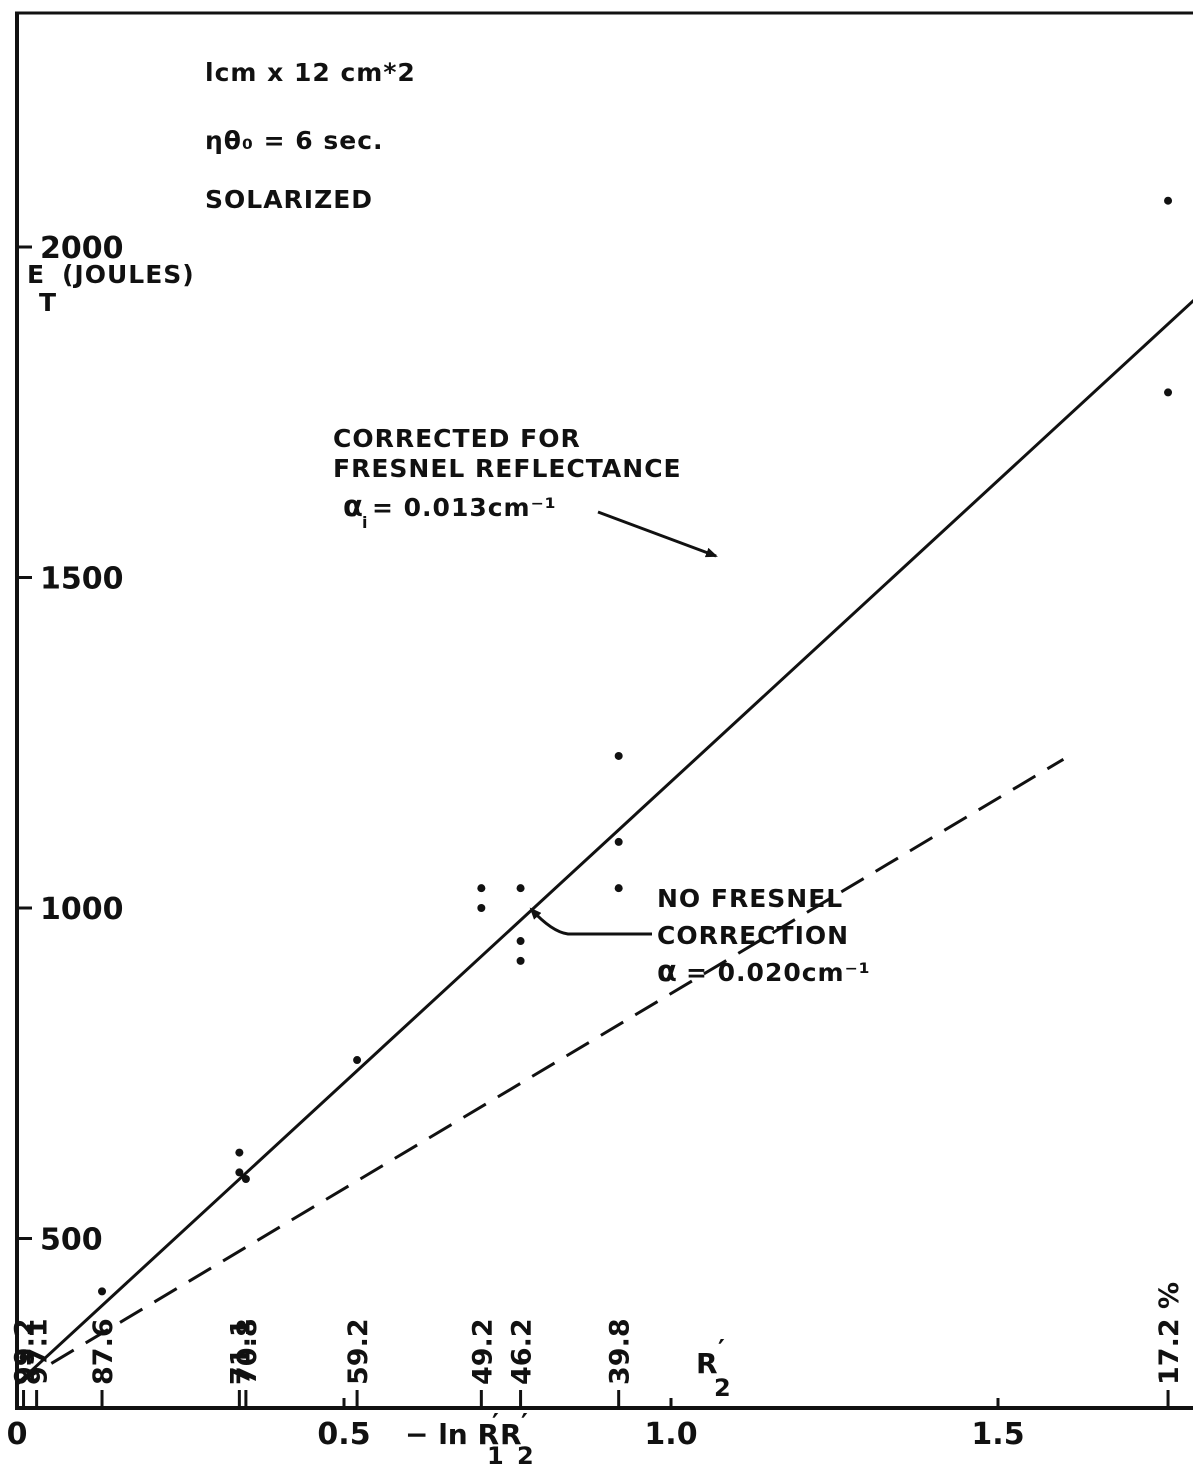  What do you see at coordinates (667, 971) in the screenshot?
I see `annotation-uncorrected-alpha: α` at bounding box center [667, 971].